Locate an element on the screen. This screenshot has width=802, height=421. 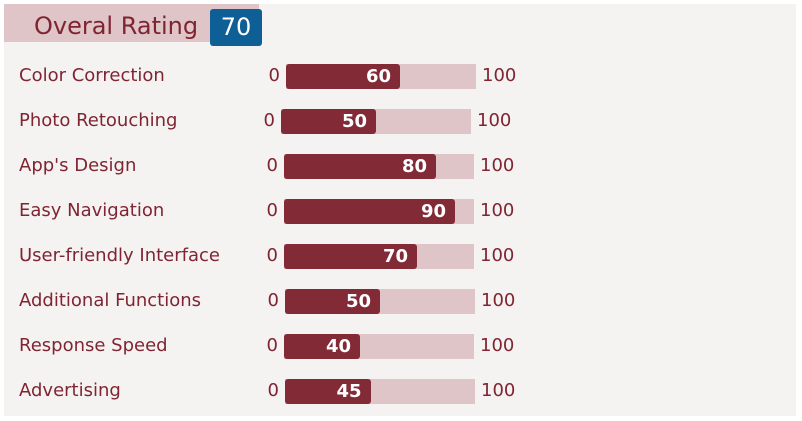
overall-rating-title: Overal Rating is located at coordinates (116, 26).